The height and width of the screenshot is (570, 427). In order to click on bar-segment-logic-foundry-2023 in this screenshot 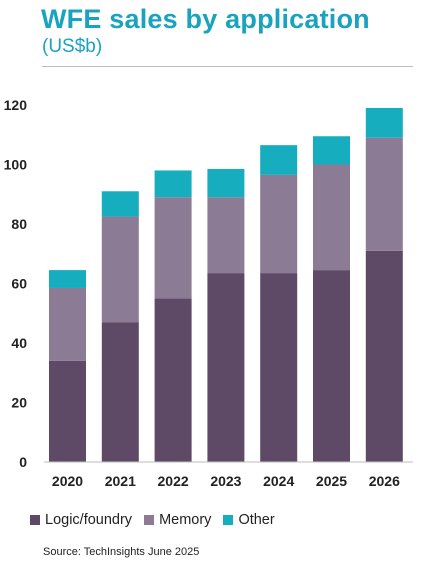, I will do `click(226, 367)`.